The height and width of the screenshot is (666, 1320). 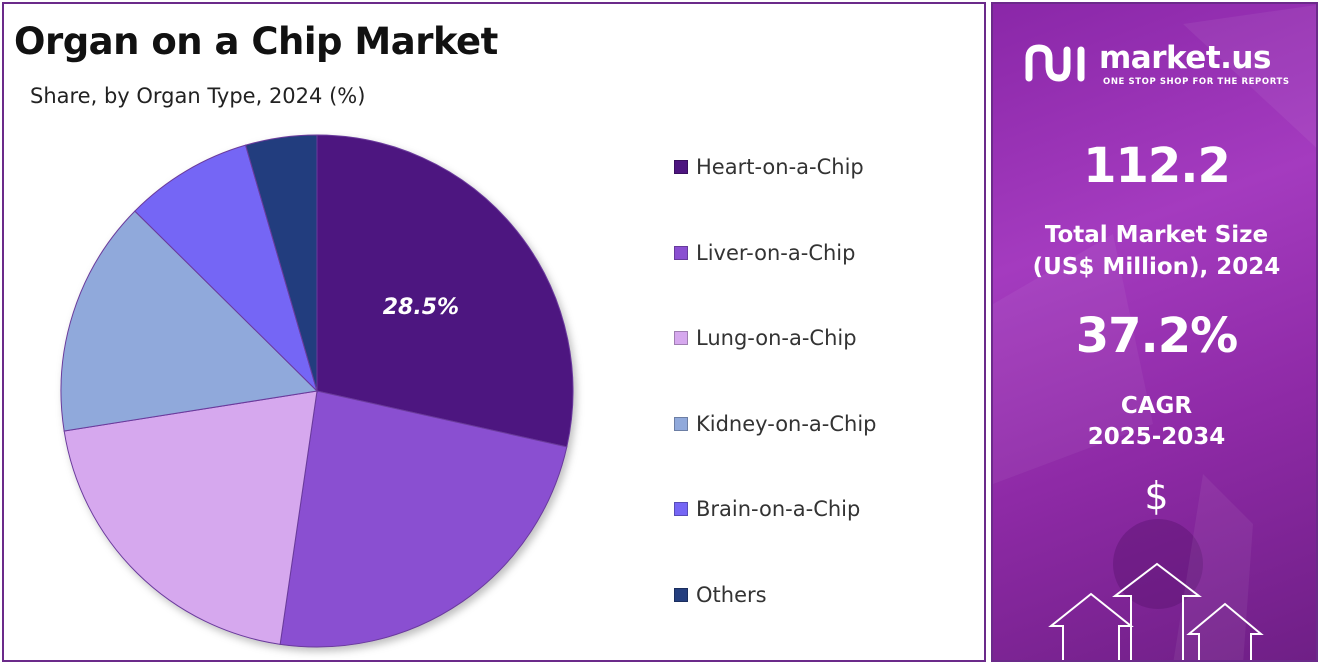 I want to click on legend-item: Lung-on-a-Chip, so click(x=765, y=338).